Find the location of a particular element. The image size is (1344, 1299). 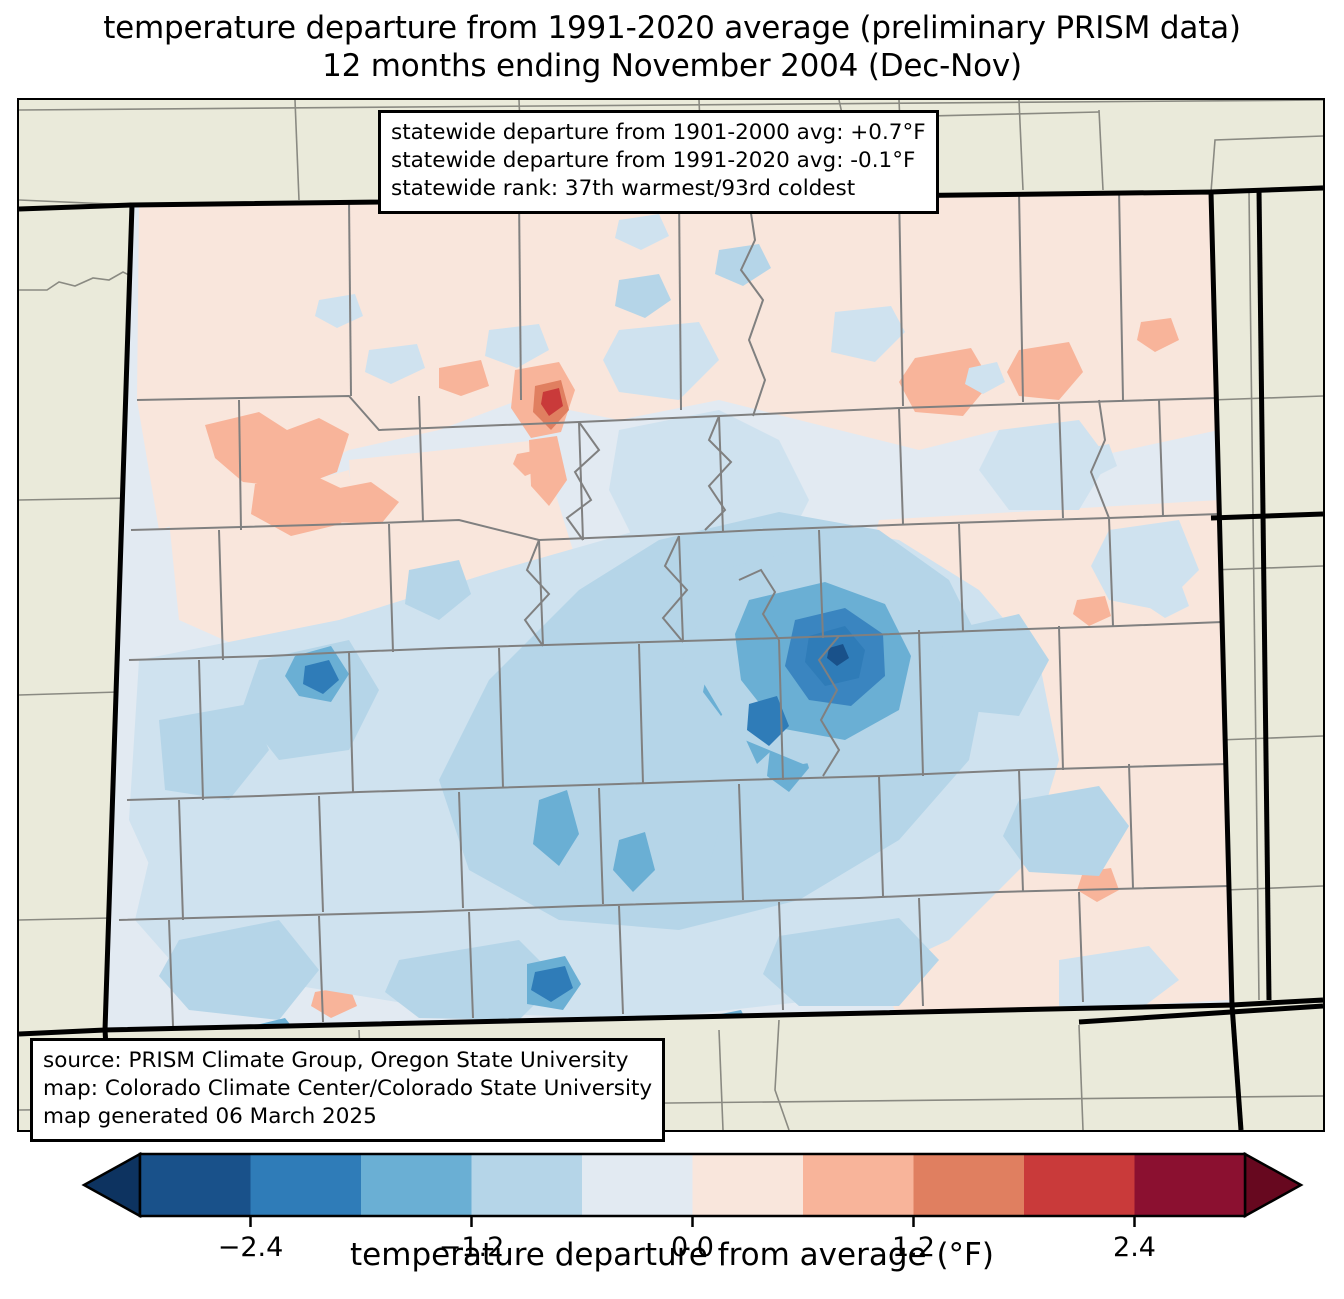

colorbar-tick-label: −1.2 is located at coordinates (471, 1247).